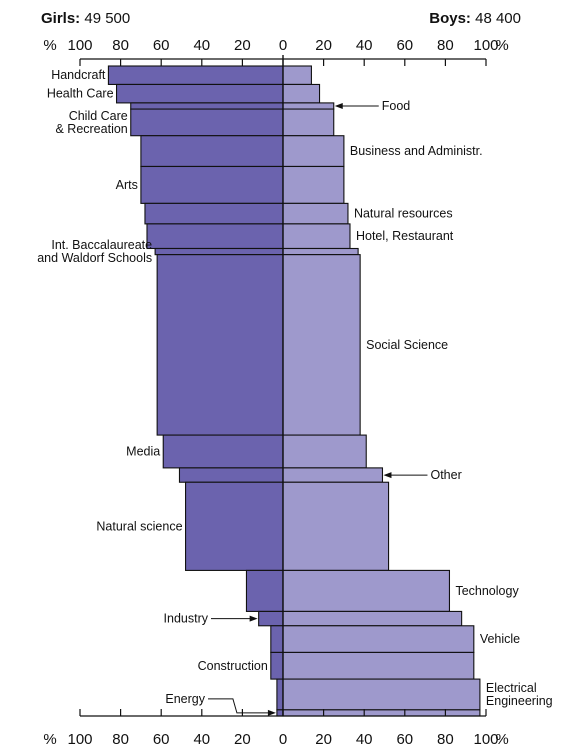 The image size is (565, 750). Describe the element at coordinates (61, 18) in the screenshot. I see `girls-total-label: Girls:` at that location.